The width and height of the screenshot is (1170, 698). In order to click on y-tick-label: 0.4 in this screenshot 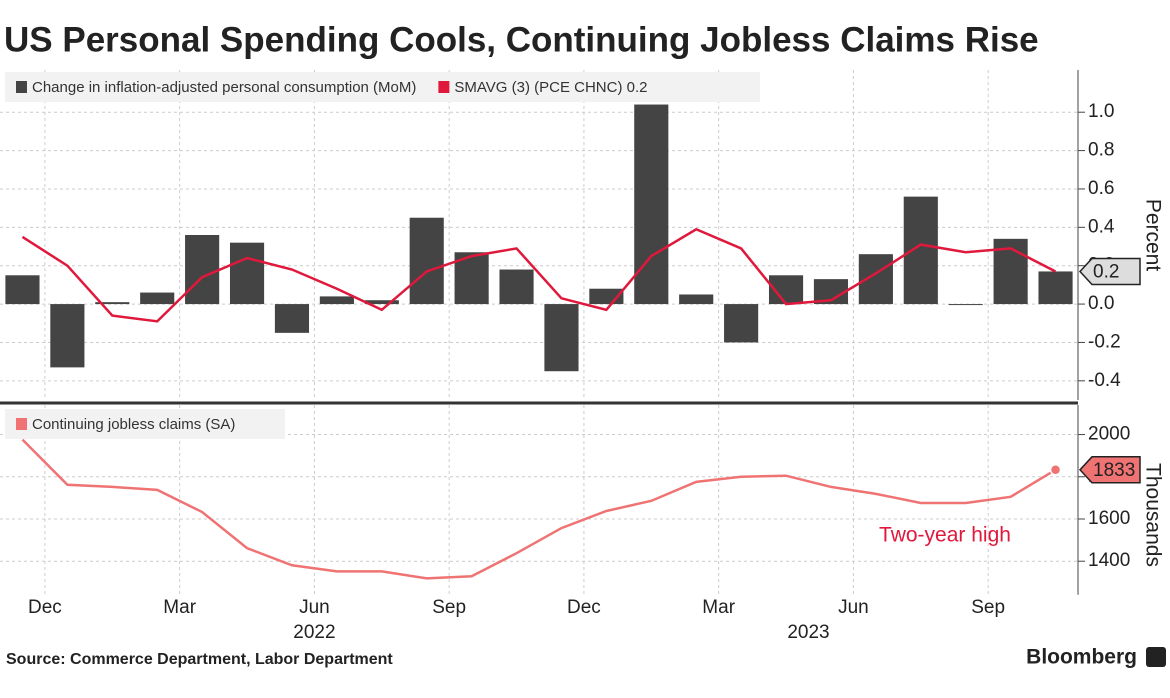, I will do `click(1101, 226)`.